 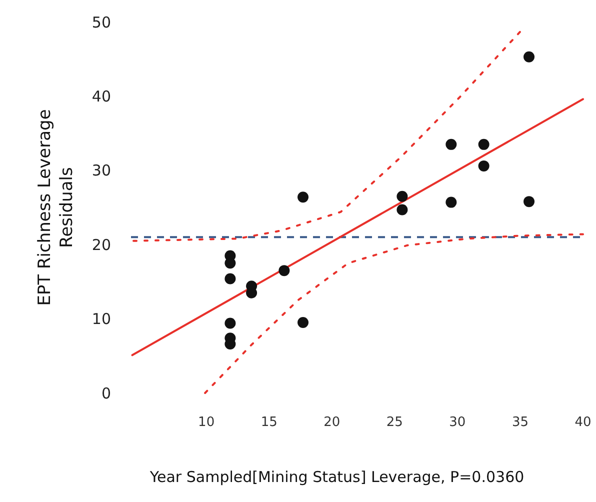 What do you see at coordinates (106, 393) in the screenshot?
I see `y-tick-label: 0` at bounding box center [106, 393].